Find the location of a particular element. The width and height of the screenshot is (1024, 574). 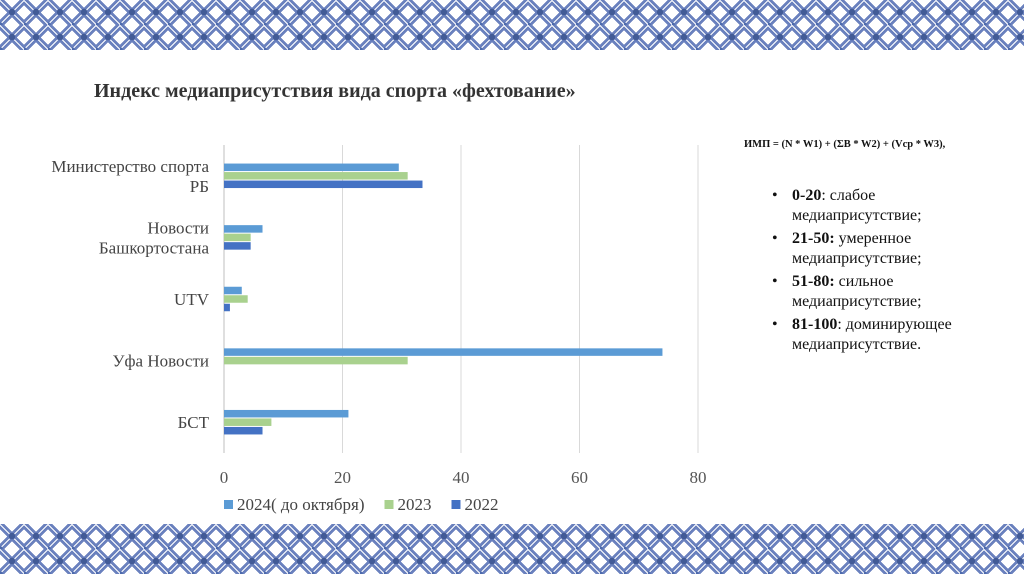

category-label: БСТ is located at coordinates (194, 422).